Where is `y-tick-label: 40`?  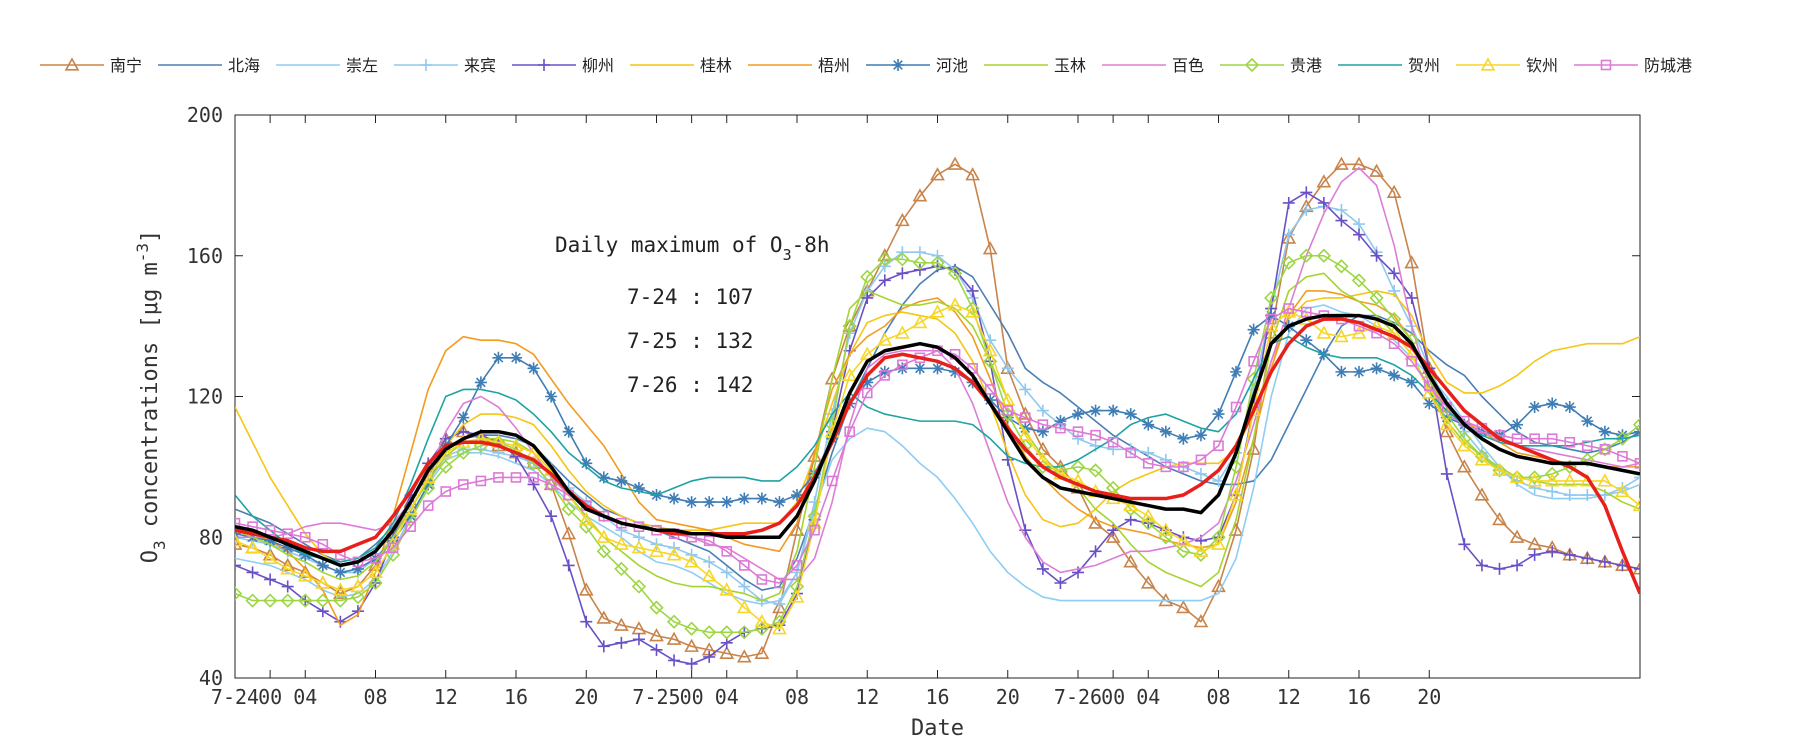 y-tick-label: 40 is located at coordinates (211, 678).